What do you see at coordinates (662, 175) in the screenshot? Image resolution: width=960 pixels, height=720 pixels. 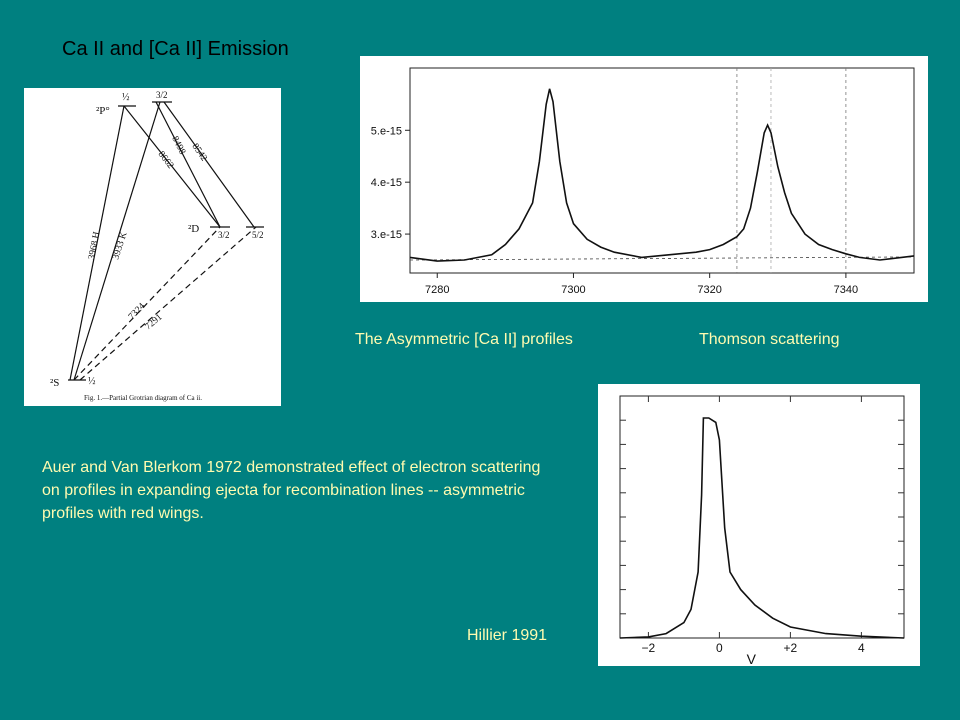 I see `spectrum-line` at bounding box center [662, 175].